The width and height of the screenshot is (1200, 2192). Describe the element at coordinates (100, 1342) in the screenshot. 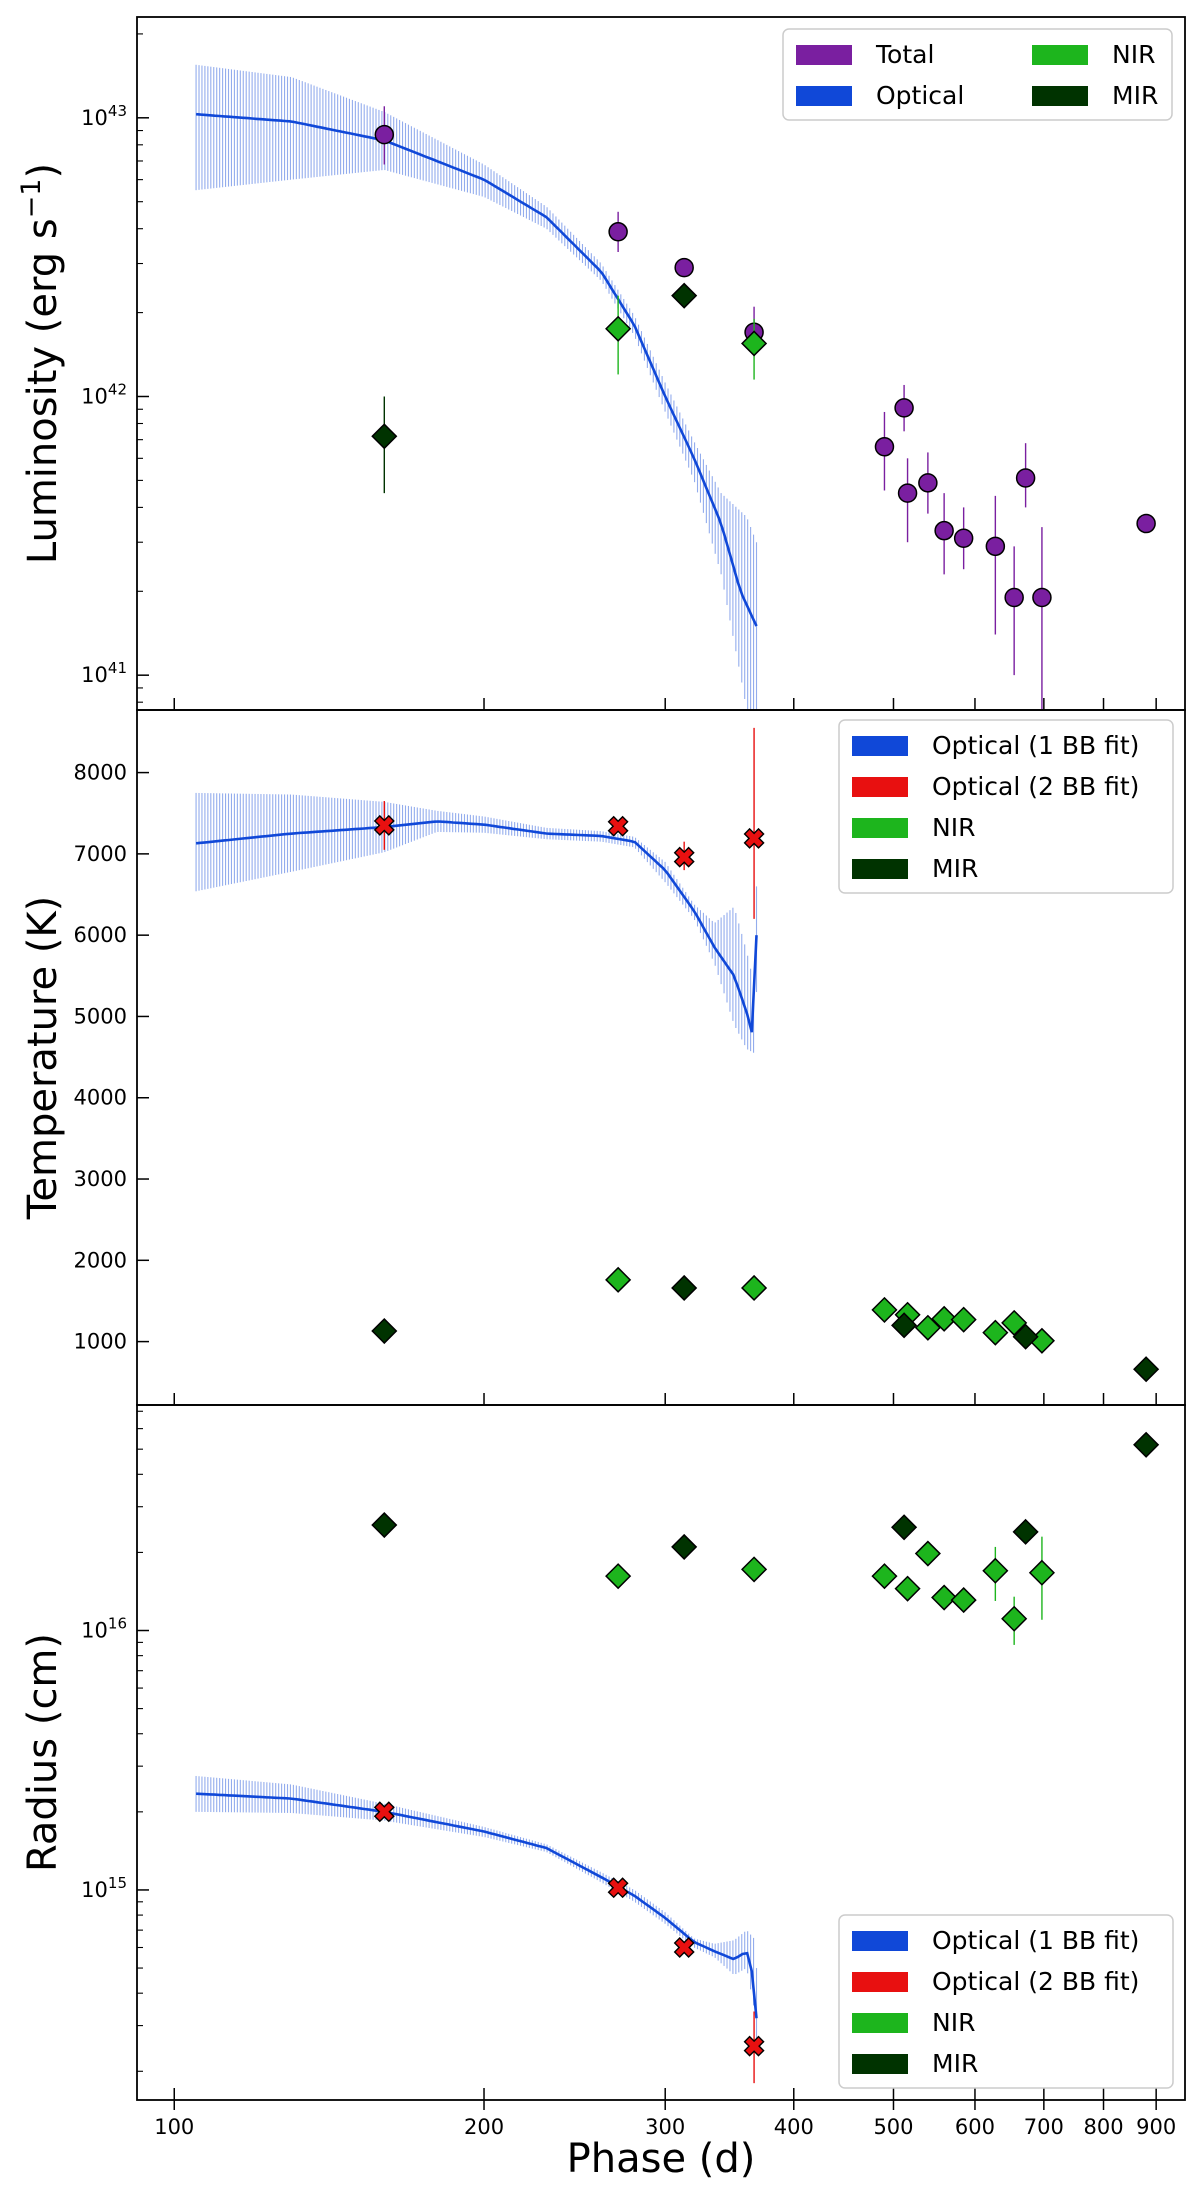

I see `y-tick-label: 1000` at that location.